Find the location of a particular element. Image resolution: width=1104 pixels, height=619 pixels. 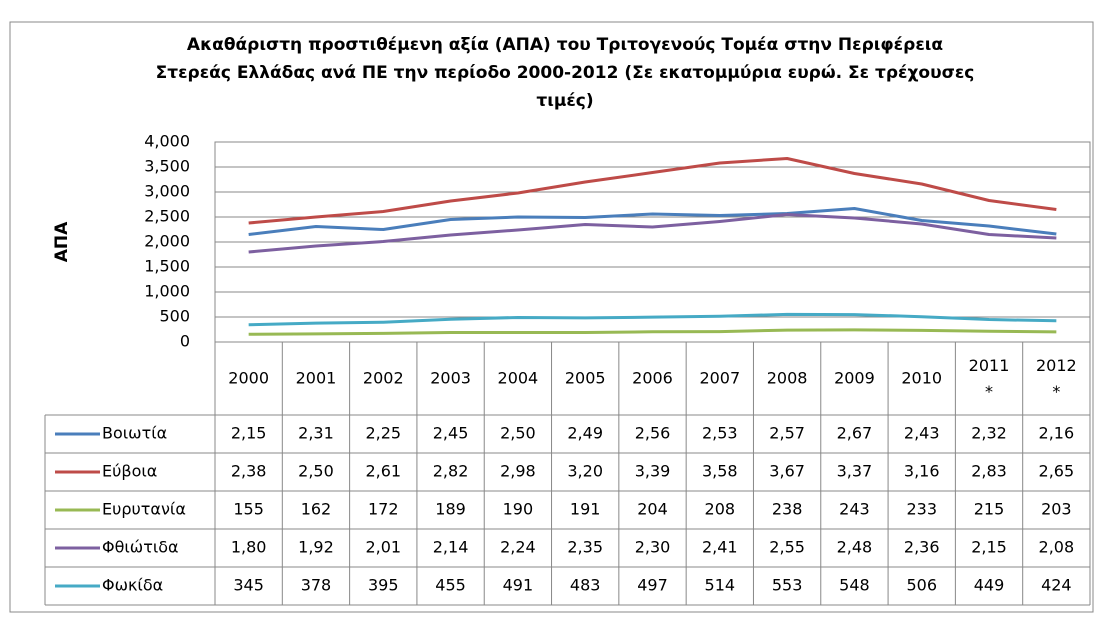

table-cell: 3,16 is located at coordinates (922, 471).